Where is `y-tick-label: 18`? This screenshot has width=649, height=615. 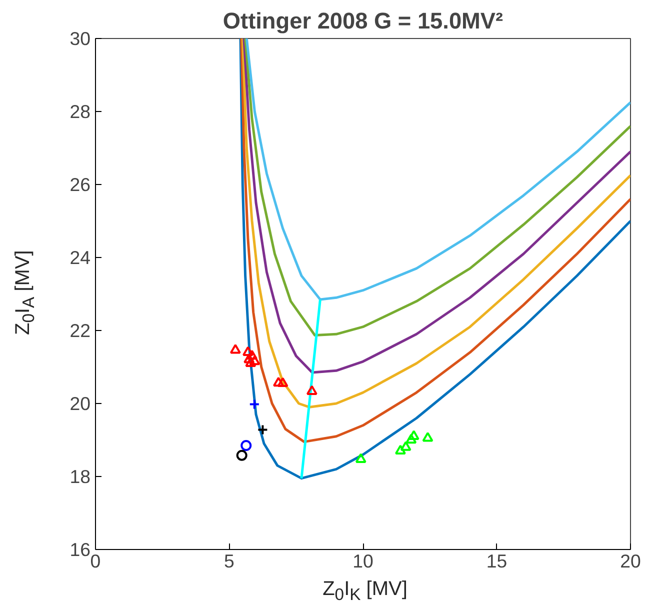 y-tick-label: 18 is located at coordinates (80, 476).